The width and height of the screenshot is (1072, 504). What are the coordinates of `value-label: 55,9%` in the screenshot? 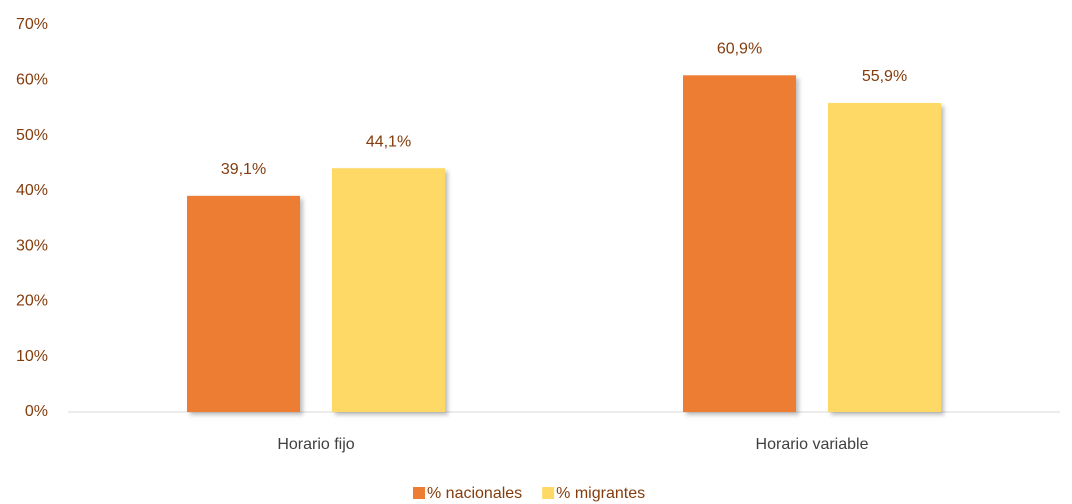 It's located at (884, 76).